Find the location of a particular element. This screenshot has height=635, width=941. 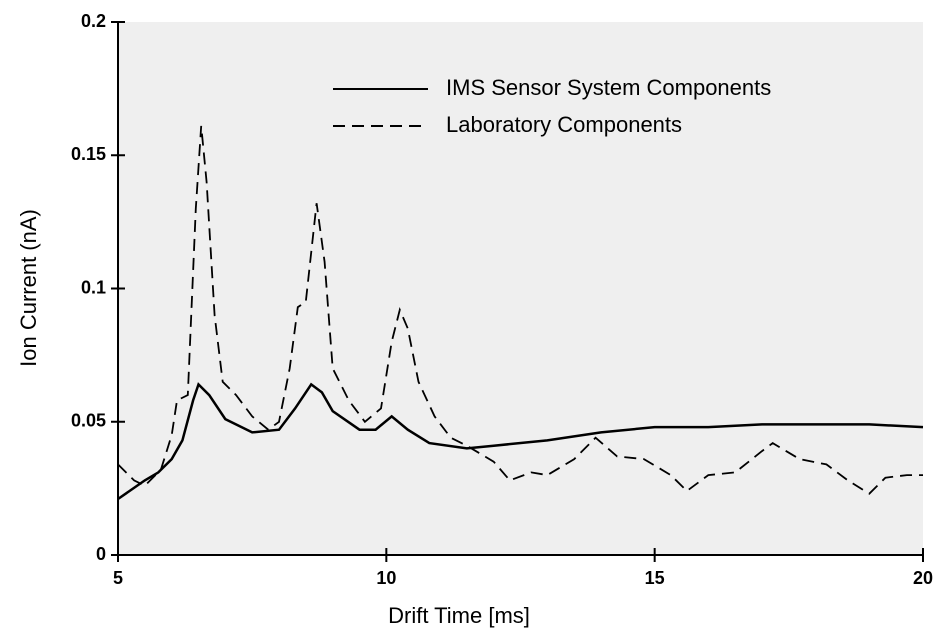

x-tick-label: 20 is located at coordinates (923, 578).